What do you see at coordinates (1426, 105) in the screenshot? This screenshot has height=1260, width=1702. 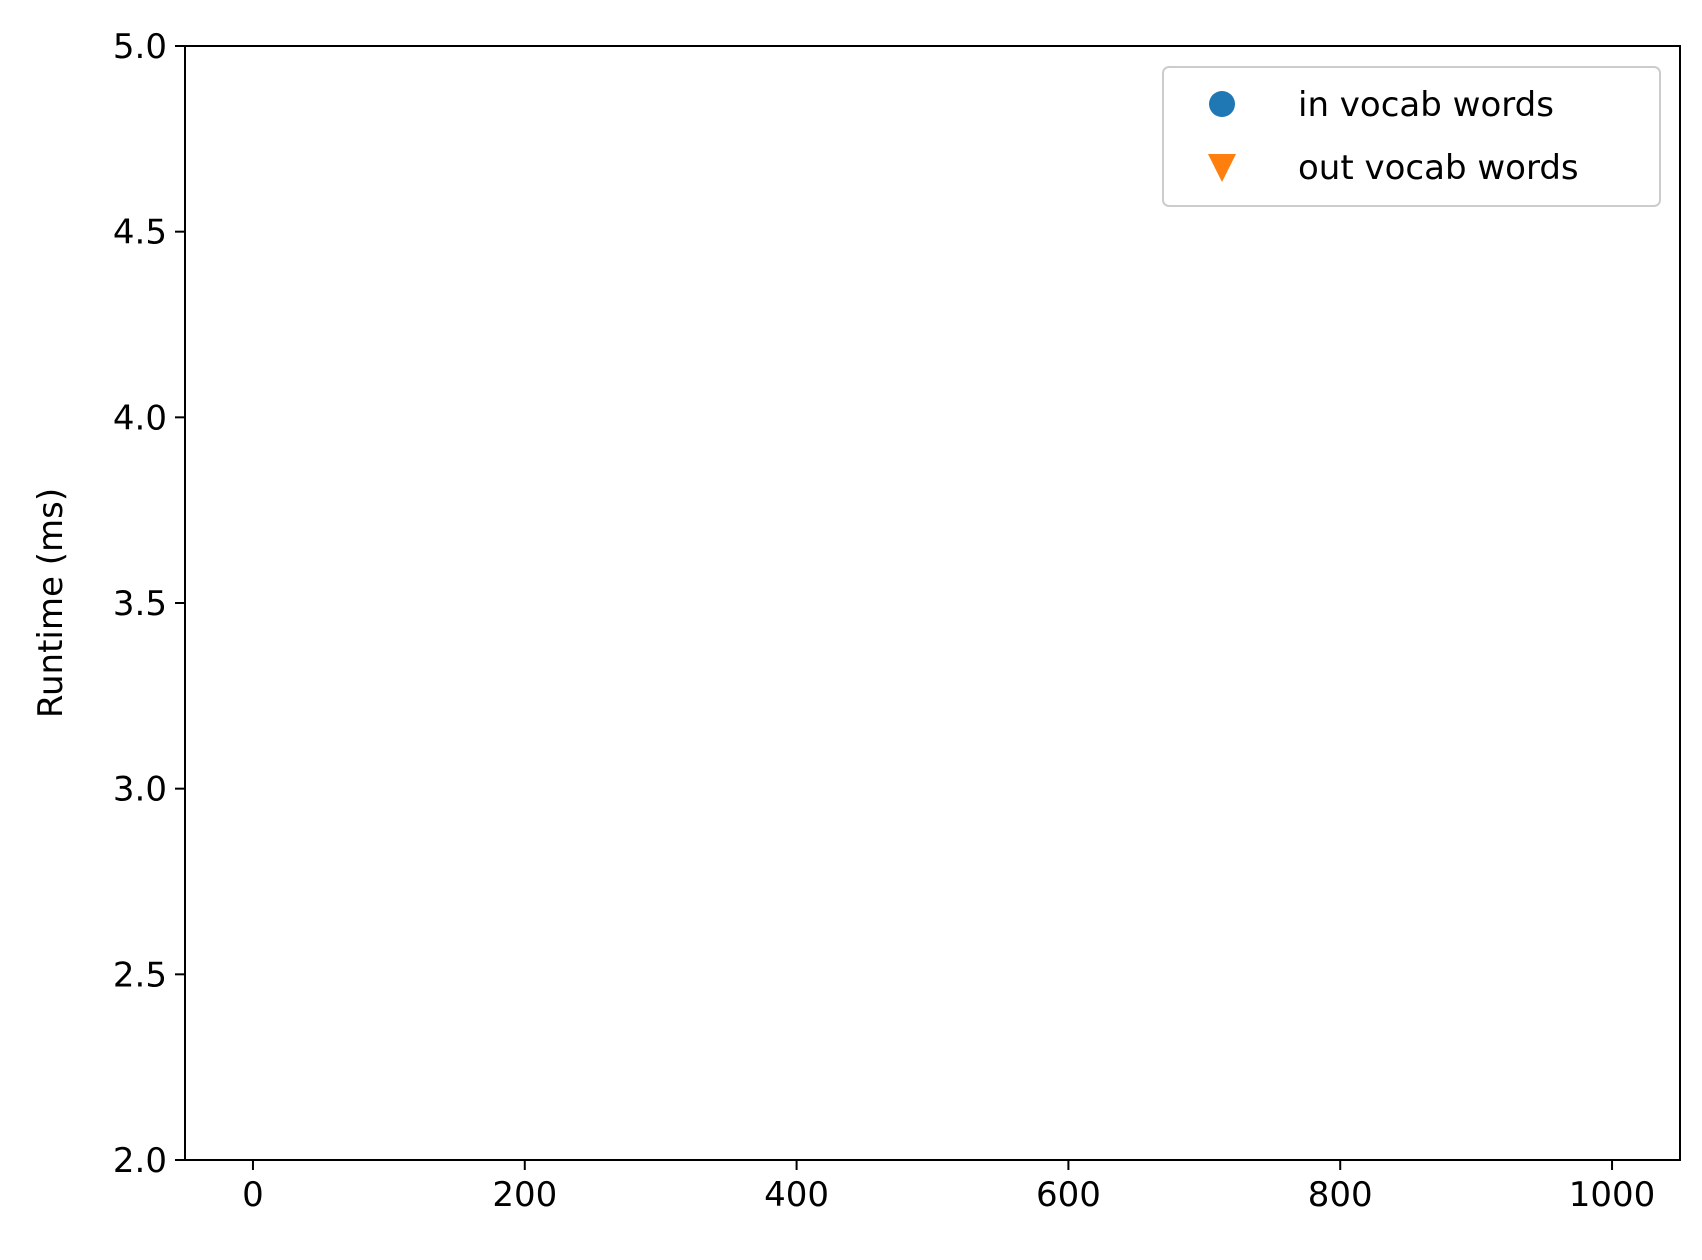 I see `legend-label: in vocab words` at bounding box center [1426, 105].